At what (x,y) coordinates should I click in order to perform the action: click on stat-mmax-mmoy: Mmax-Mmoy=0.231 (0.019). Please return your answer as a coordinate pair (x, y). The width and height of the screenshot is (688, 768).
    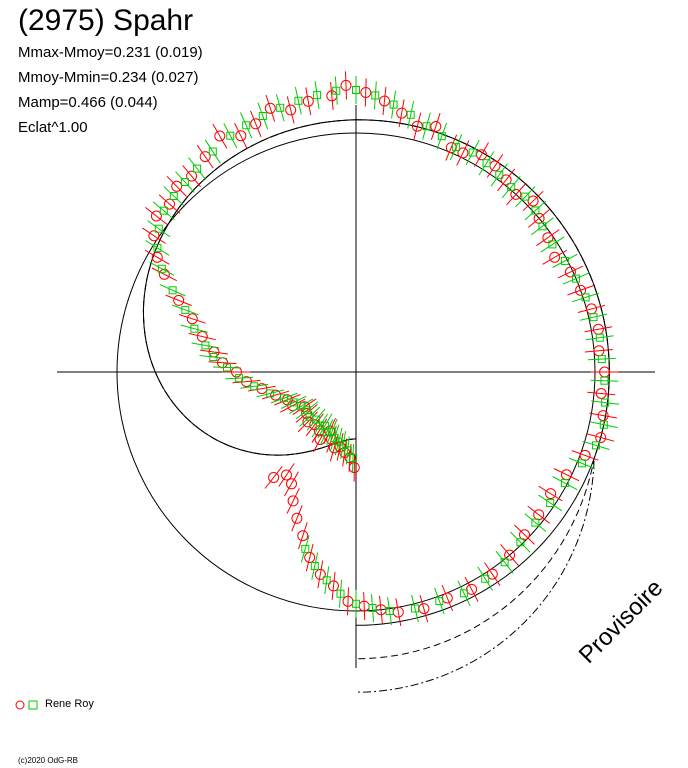
    Looking at the image, I should click on (110, 52).